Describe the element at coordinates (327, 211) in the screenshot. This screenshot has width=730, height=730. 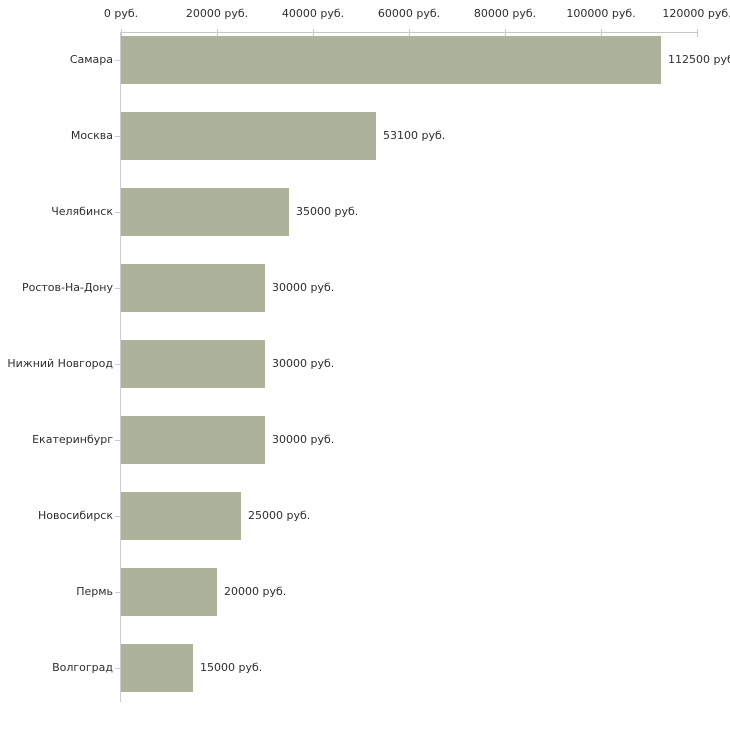
I see `value-label: 35000 руб.` at that location.